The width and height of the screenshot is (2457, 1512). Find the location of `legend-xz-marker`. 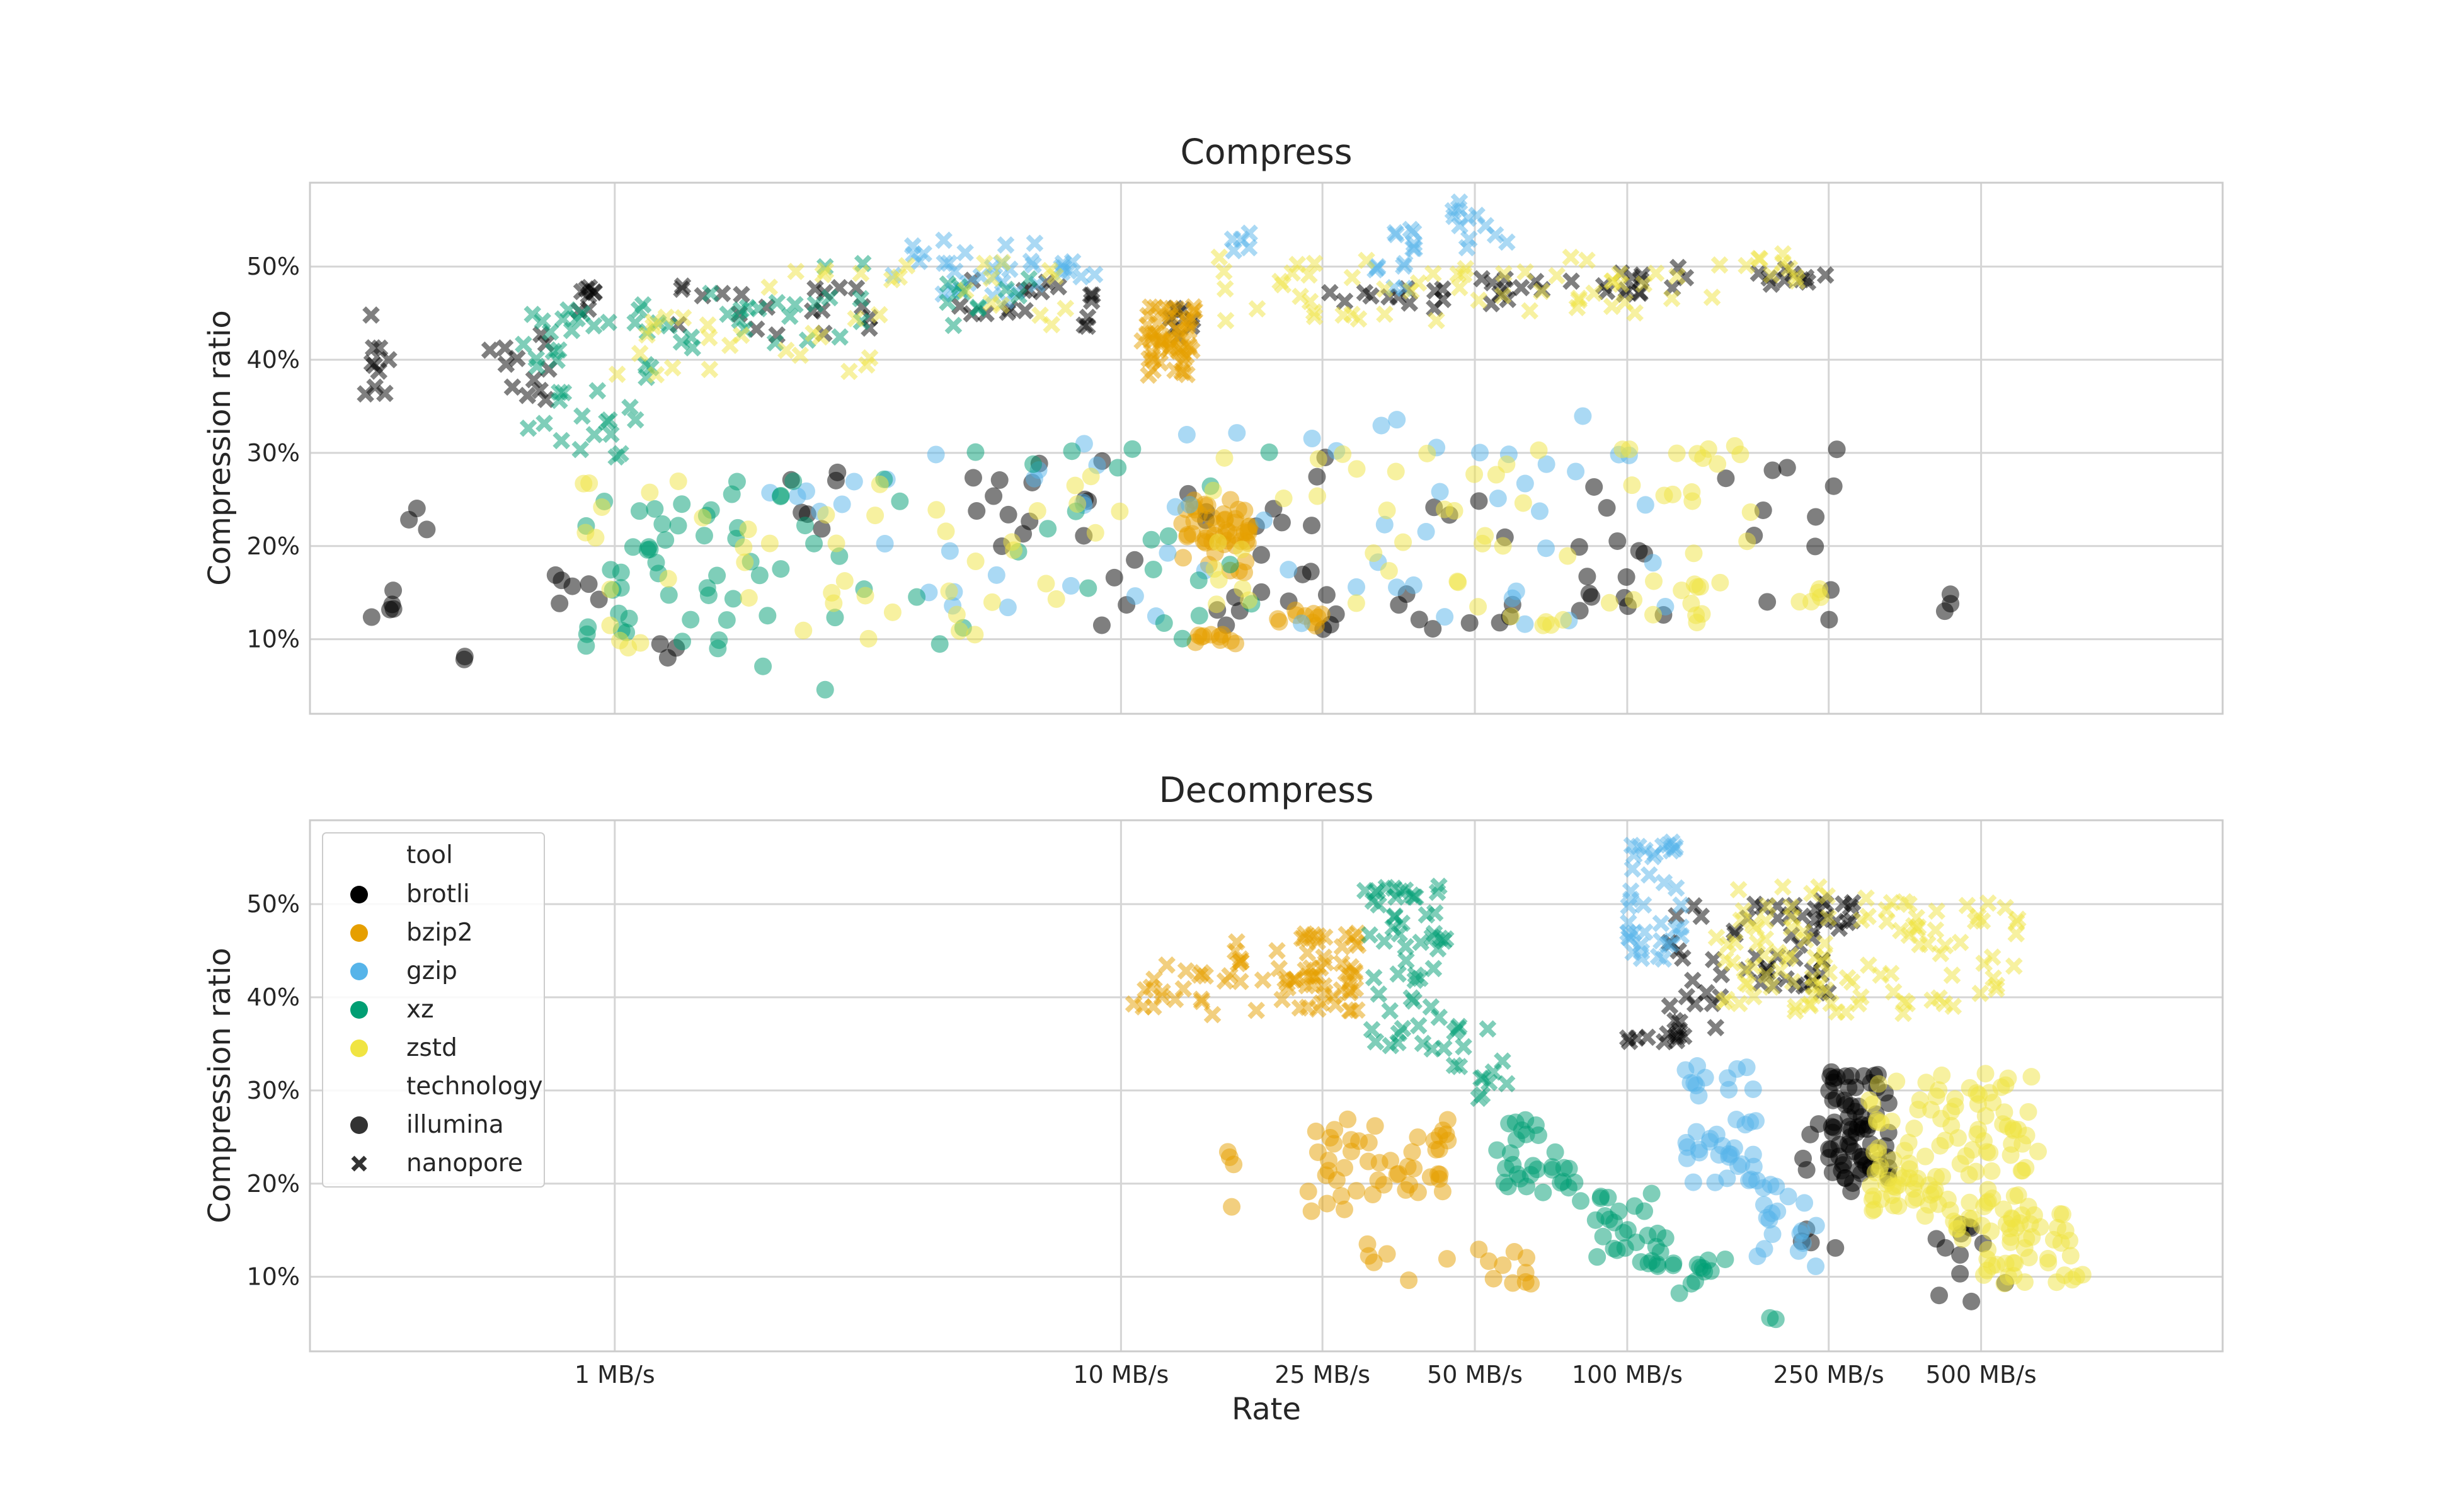

legend-xz-marker is located at coordinates (359, 1010).